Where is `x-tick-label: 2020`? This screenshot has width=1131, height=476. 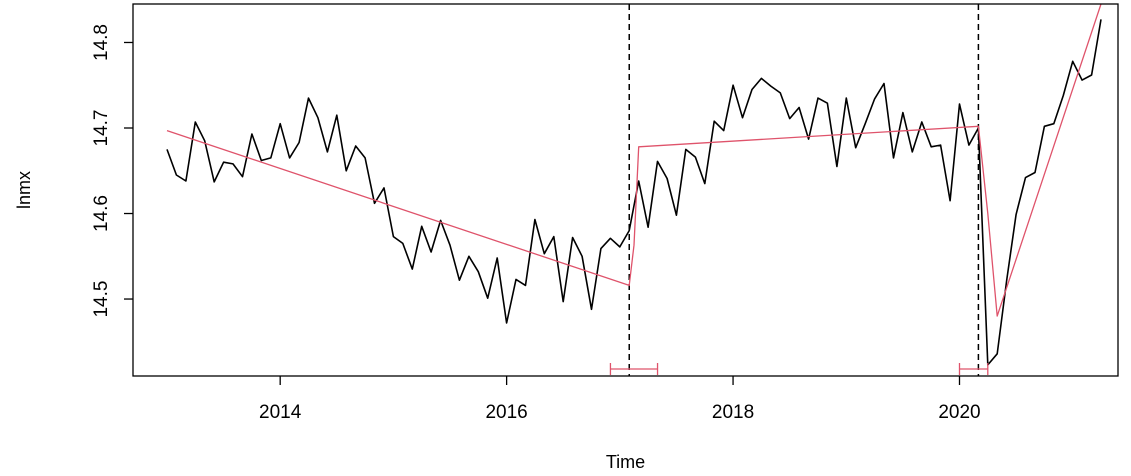
x-tick-label: 2020 is located at coordinates (959, 412).